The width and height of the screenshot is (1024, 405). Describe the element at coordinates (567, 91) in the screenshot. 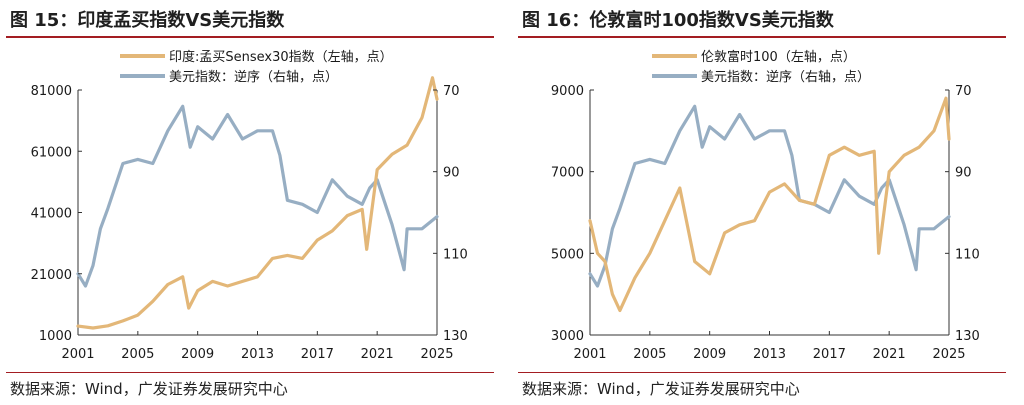

I see `left-tick-label: 9000` at that location.